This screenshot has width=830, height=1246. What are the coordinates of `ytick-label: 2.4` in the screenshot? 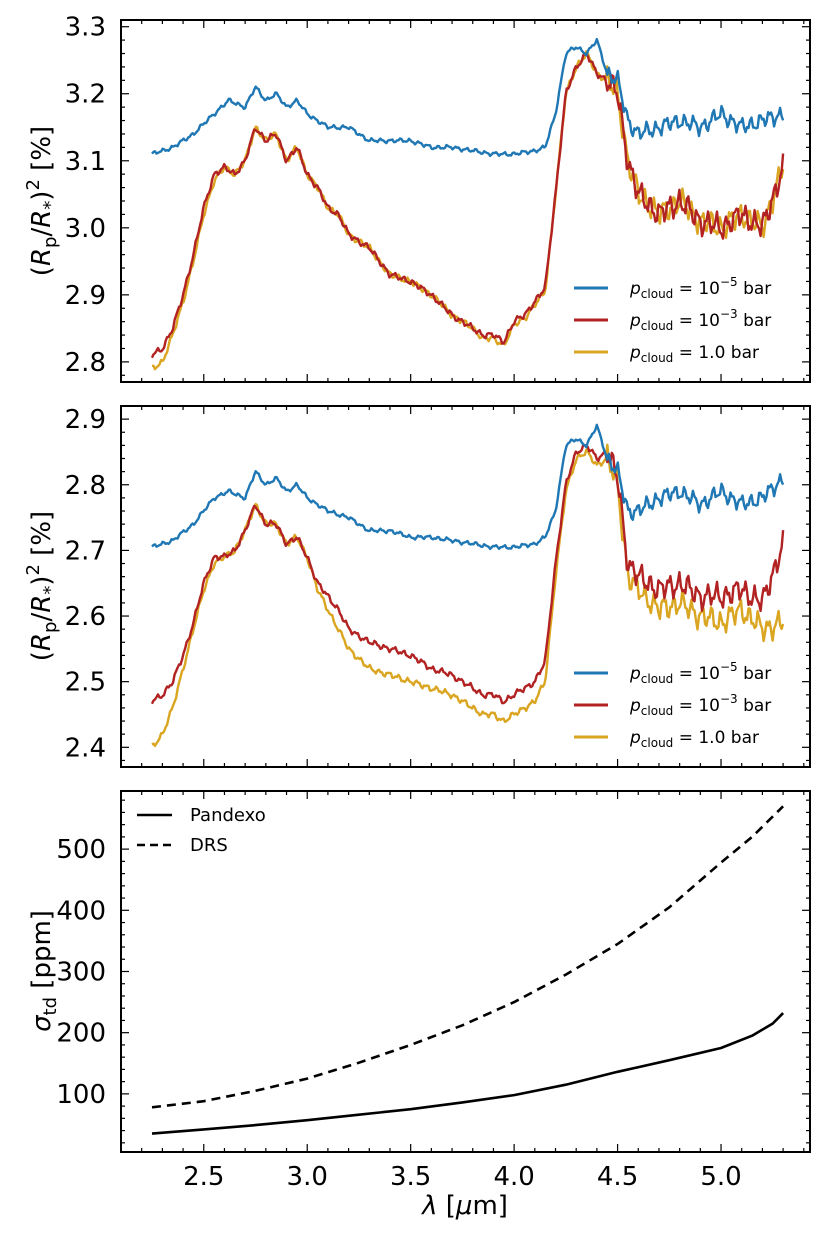 It's located at (85, 748).